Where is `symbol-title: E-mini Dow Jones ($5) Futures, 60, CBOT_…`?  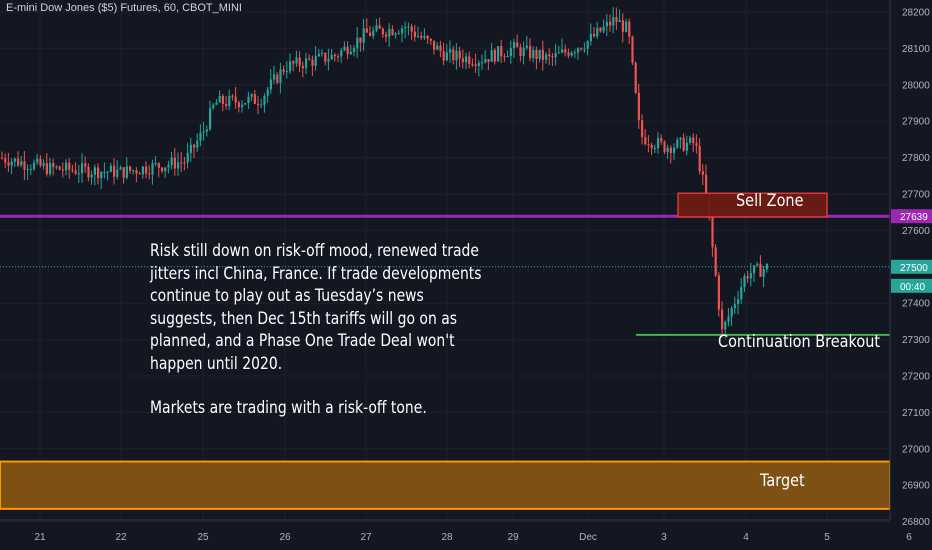 symbol-title: E-mini Dow Jones ($5) Futures, 60, CBOT_… is located at coordinates (124, 8).